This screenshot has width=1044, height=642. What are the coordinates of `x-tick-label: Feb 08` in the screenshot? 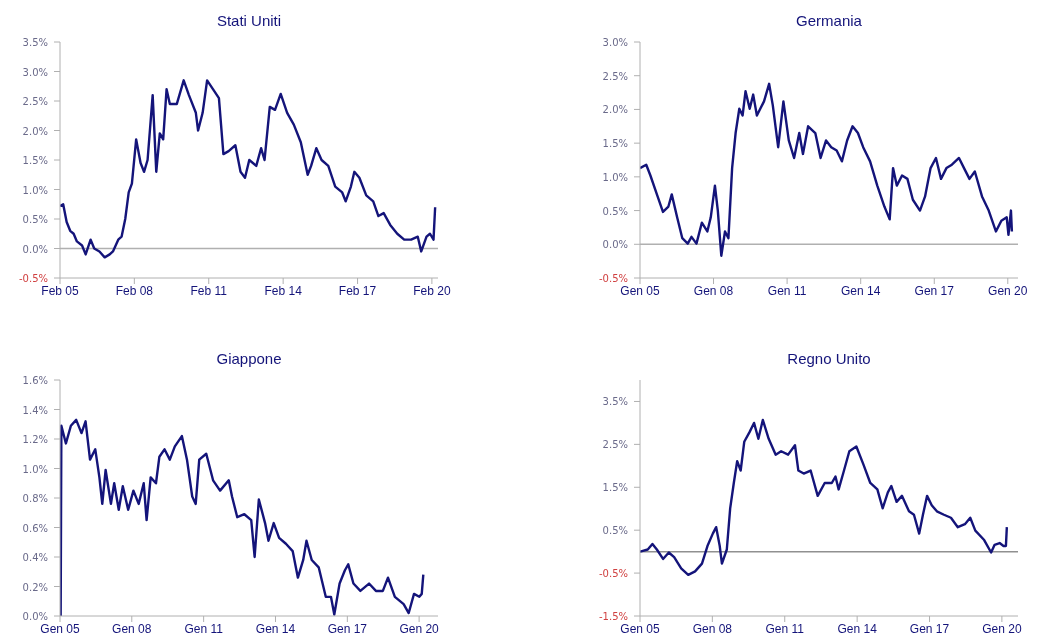 It's located at (134, 290).